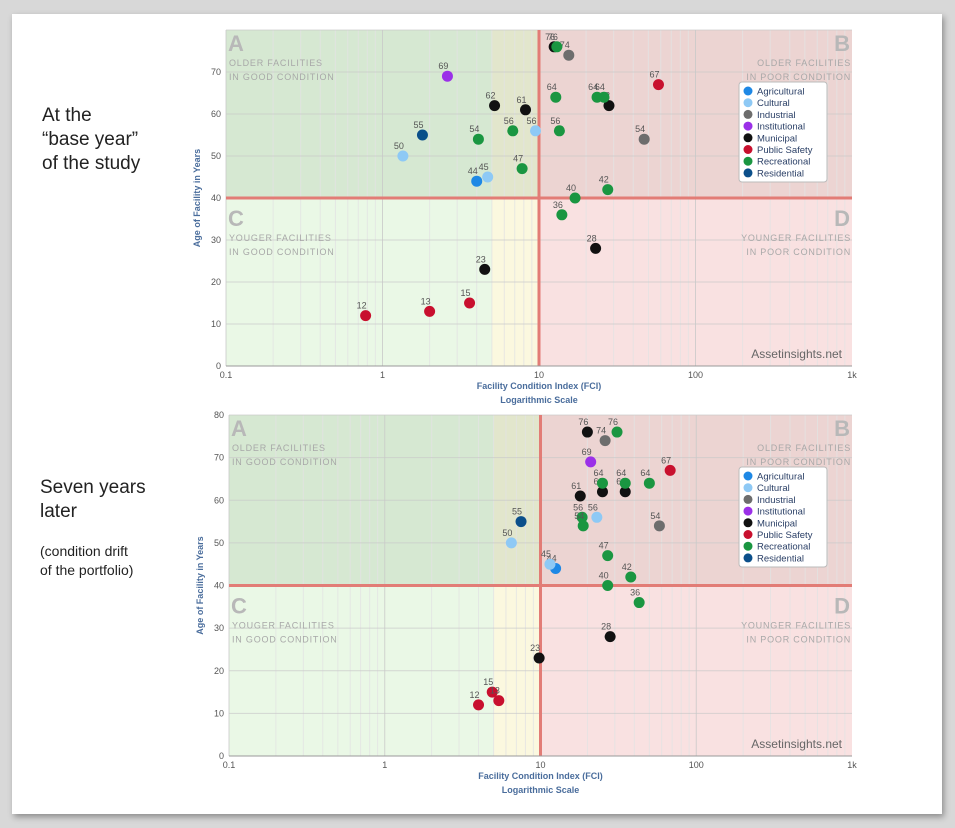 The image size is (955, 828). Describe the element at coordinates (783, 517) in the screenshot. I see `legend-box` at that location.